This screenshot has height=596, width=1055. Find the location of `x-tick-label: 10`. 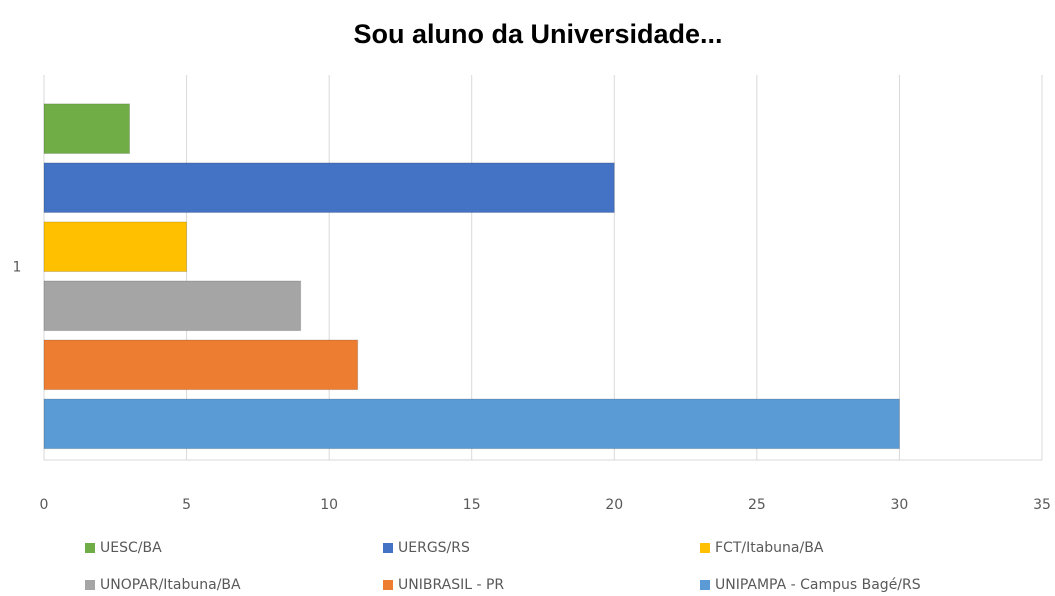

x-tick-label: 10 is located at coordinates (329, 505).